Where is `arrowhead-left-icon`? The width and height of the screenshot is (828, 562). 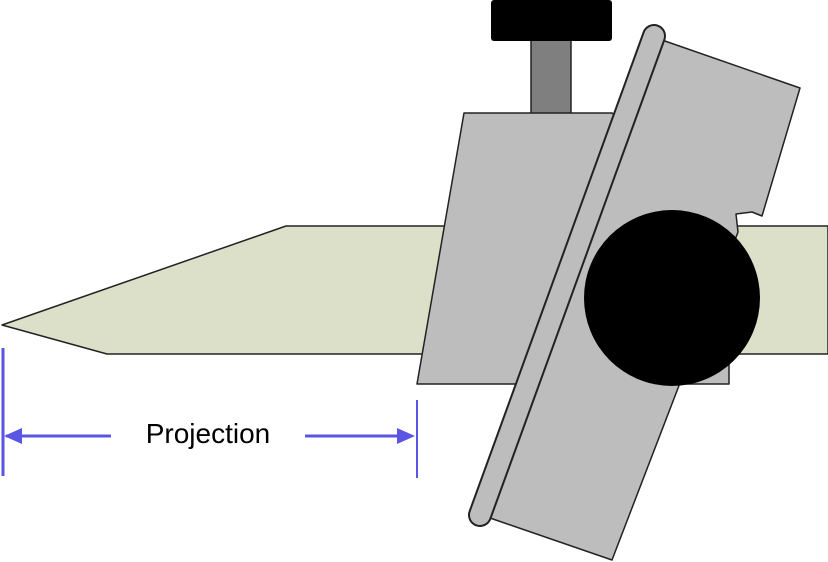
arrowhead-left-icon is located at coordinates (13, 436).